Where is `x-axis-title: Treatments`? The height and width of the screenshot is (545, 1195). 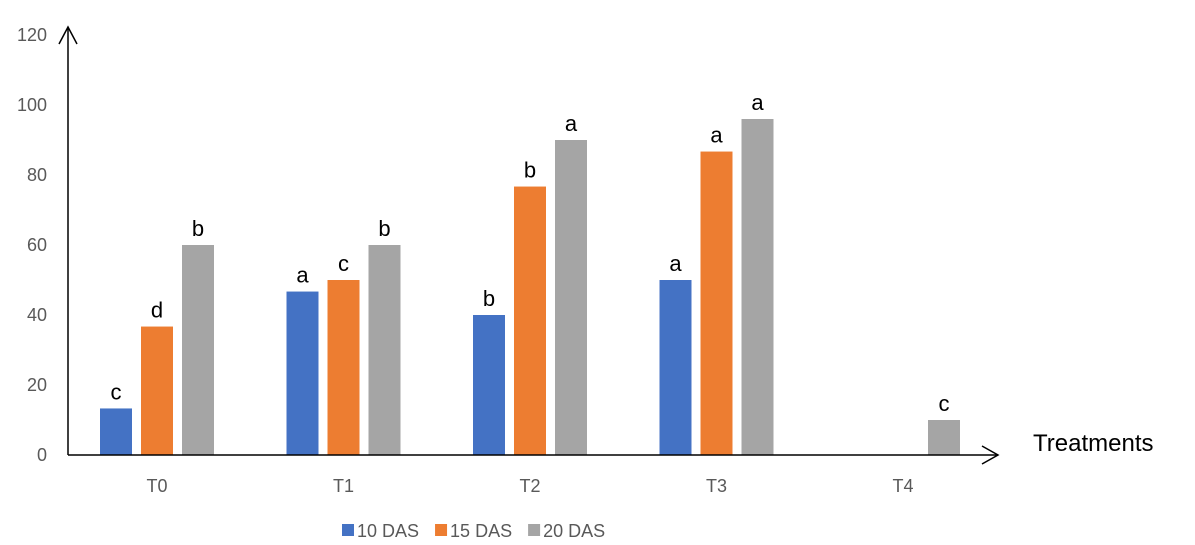 x-axis-title: Treatments is located at coordinates (1093, 443).